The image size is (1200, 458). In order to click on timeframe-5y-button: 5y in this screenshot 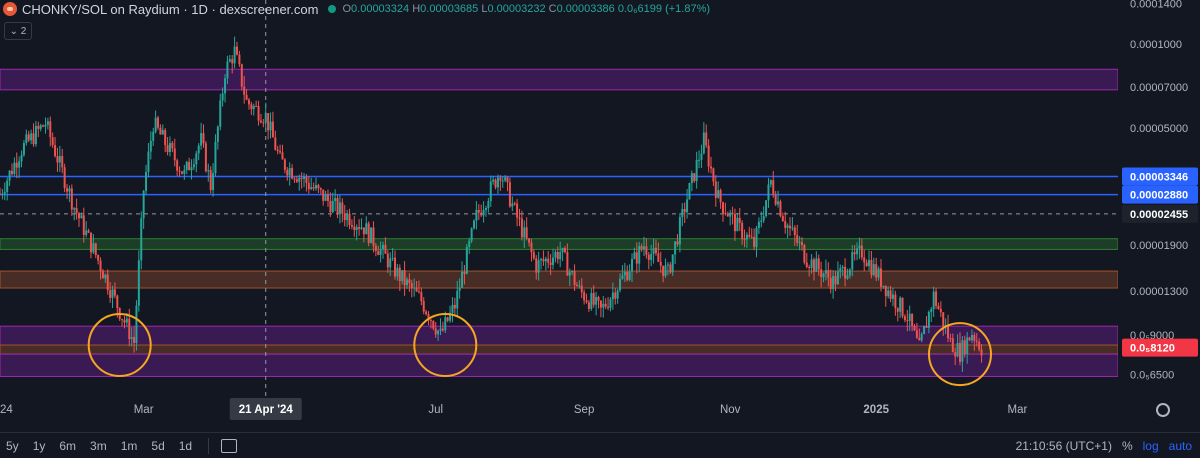, I will do `click(12, 445)`.